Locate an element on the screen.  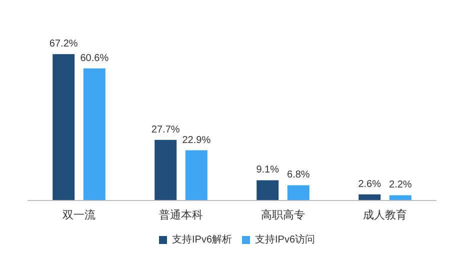
x-tick-label: 高职高专 is located at coordinates (283, 215).